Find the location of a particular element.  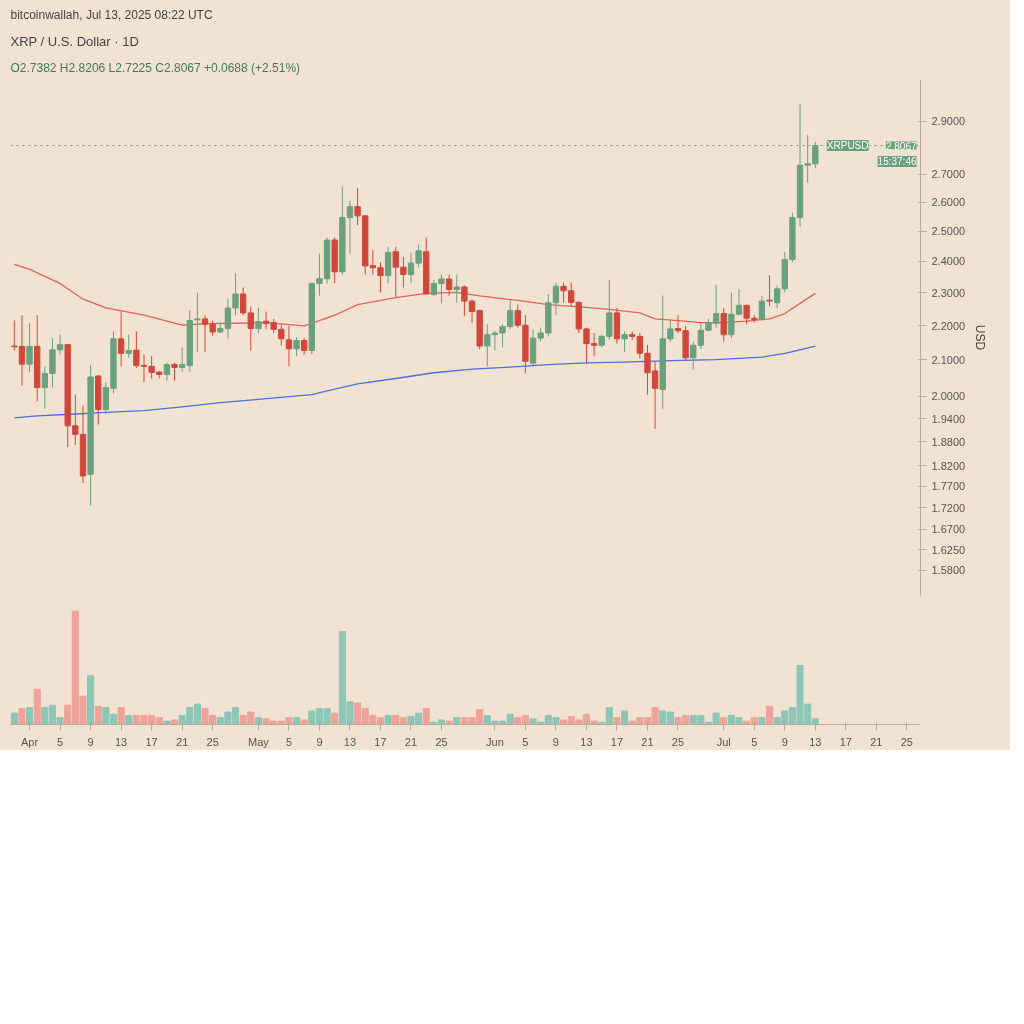

annotation: 2.8067 is located at coordinates (901, 146).